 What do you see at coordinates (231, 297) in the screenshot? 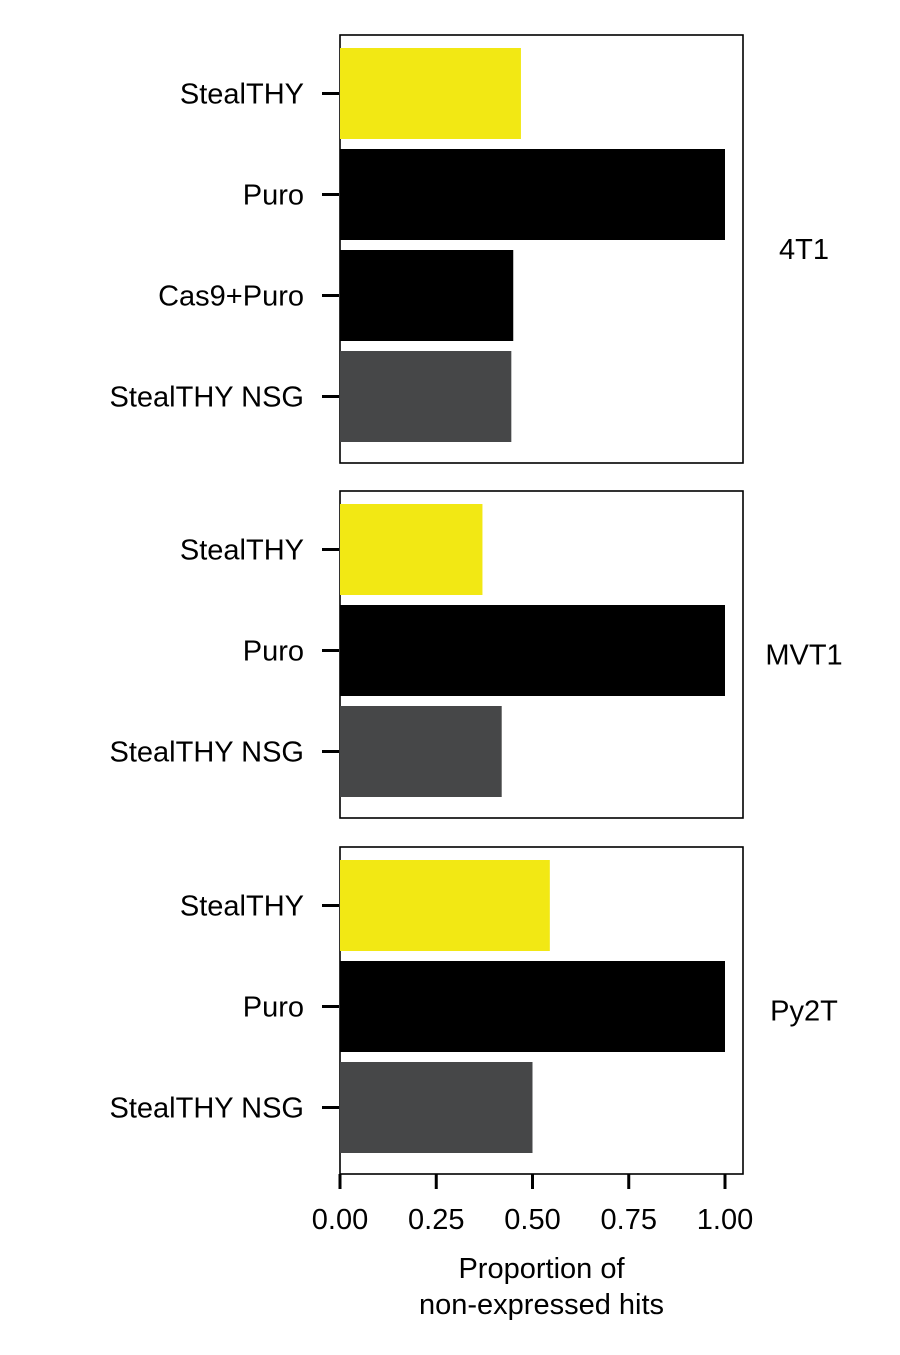
I see `y-tick-label: Cas9+Puro` at bounding box center [231, 297].